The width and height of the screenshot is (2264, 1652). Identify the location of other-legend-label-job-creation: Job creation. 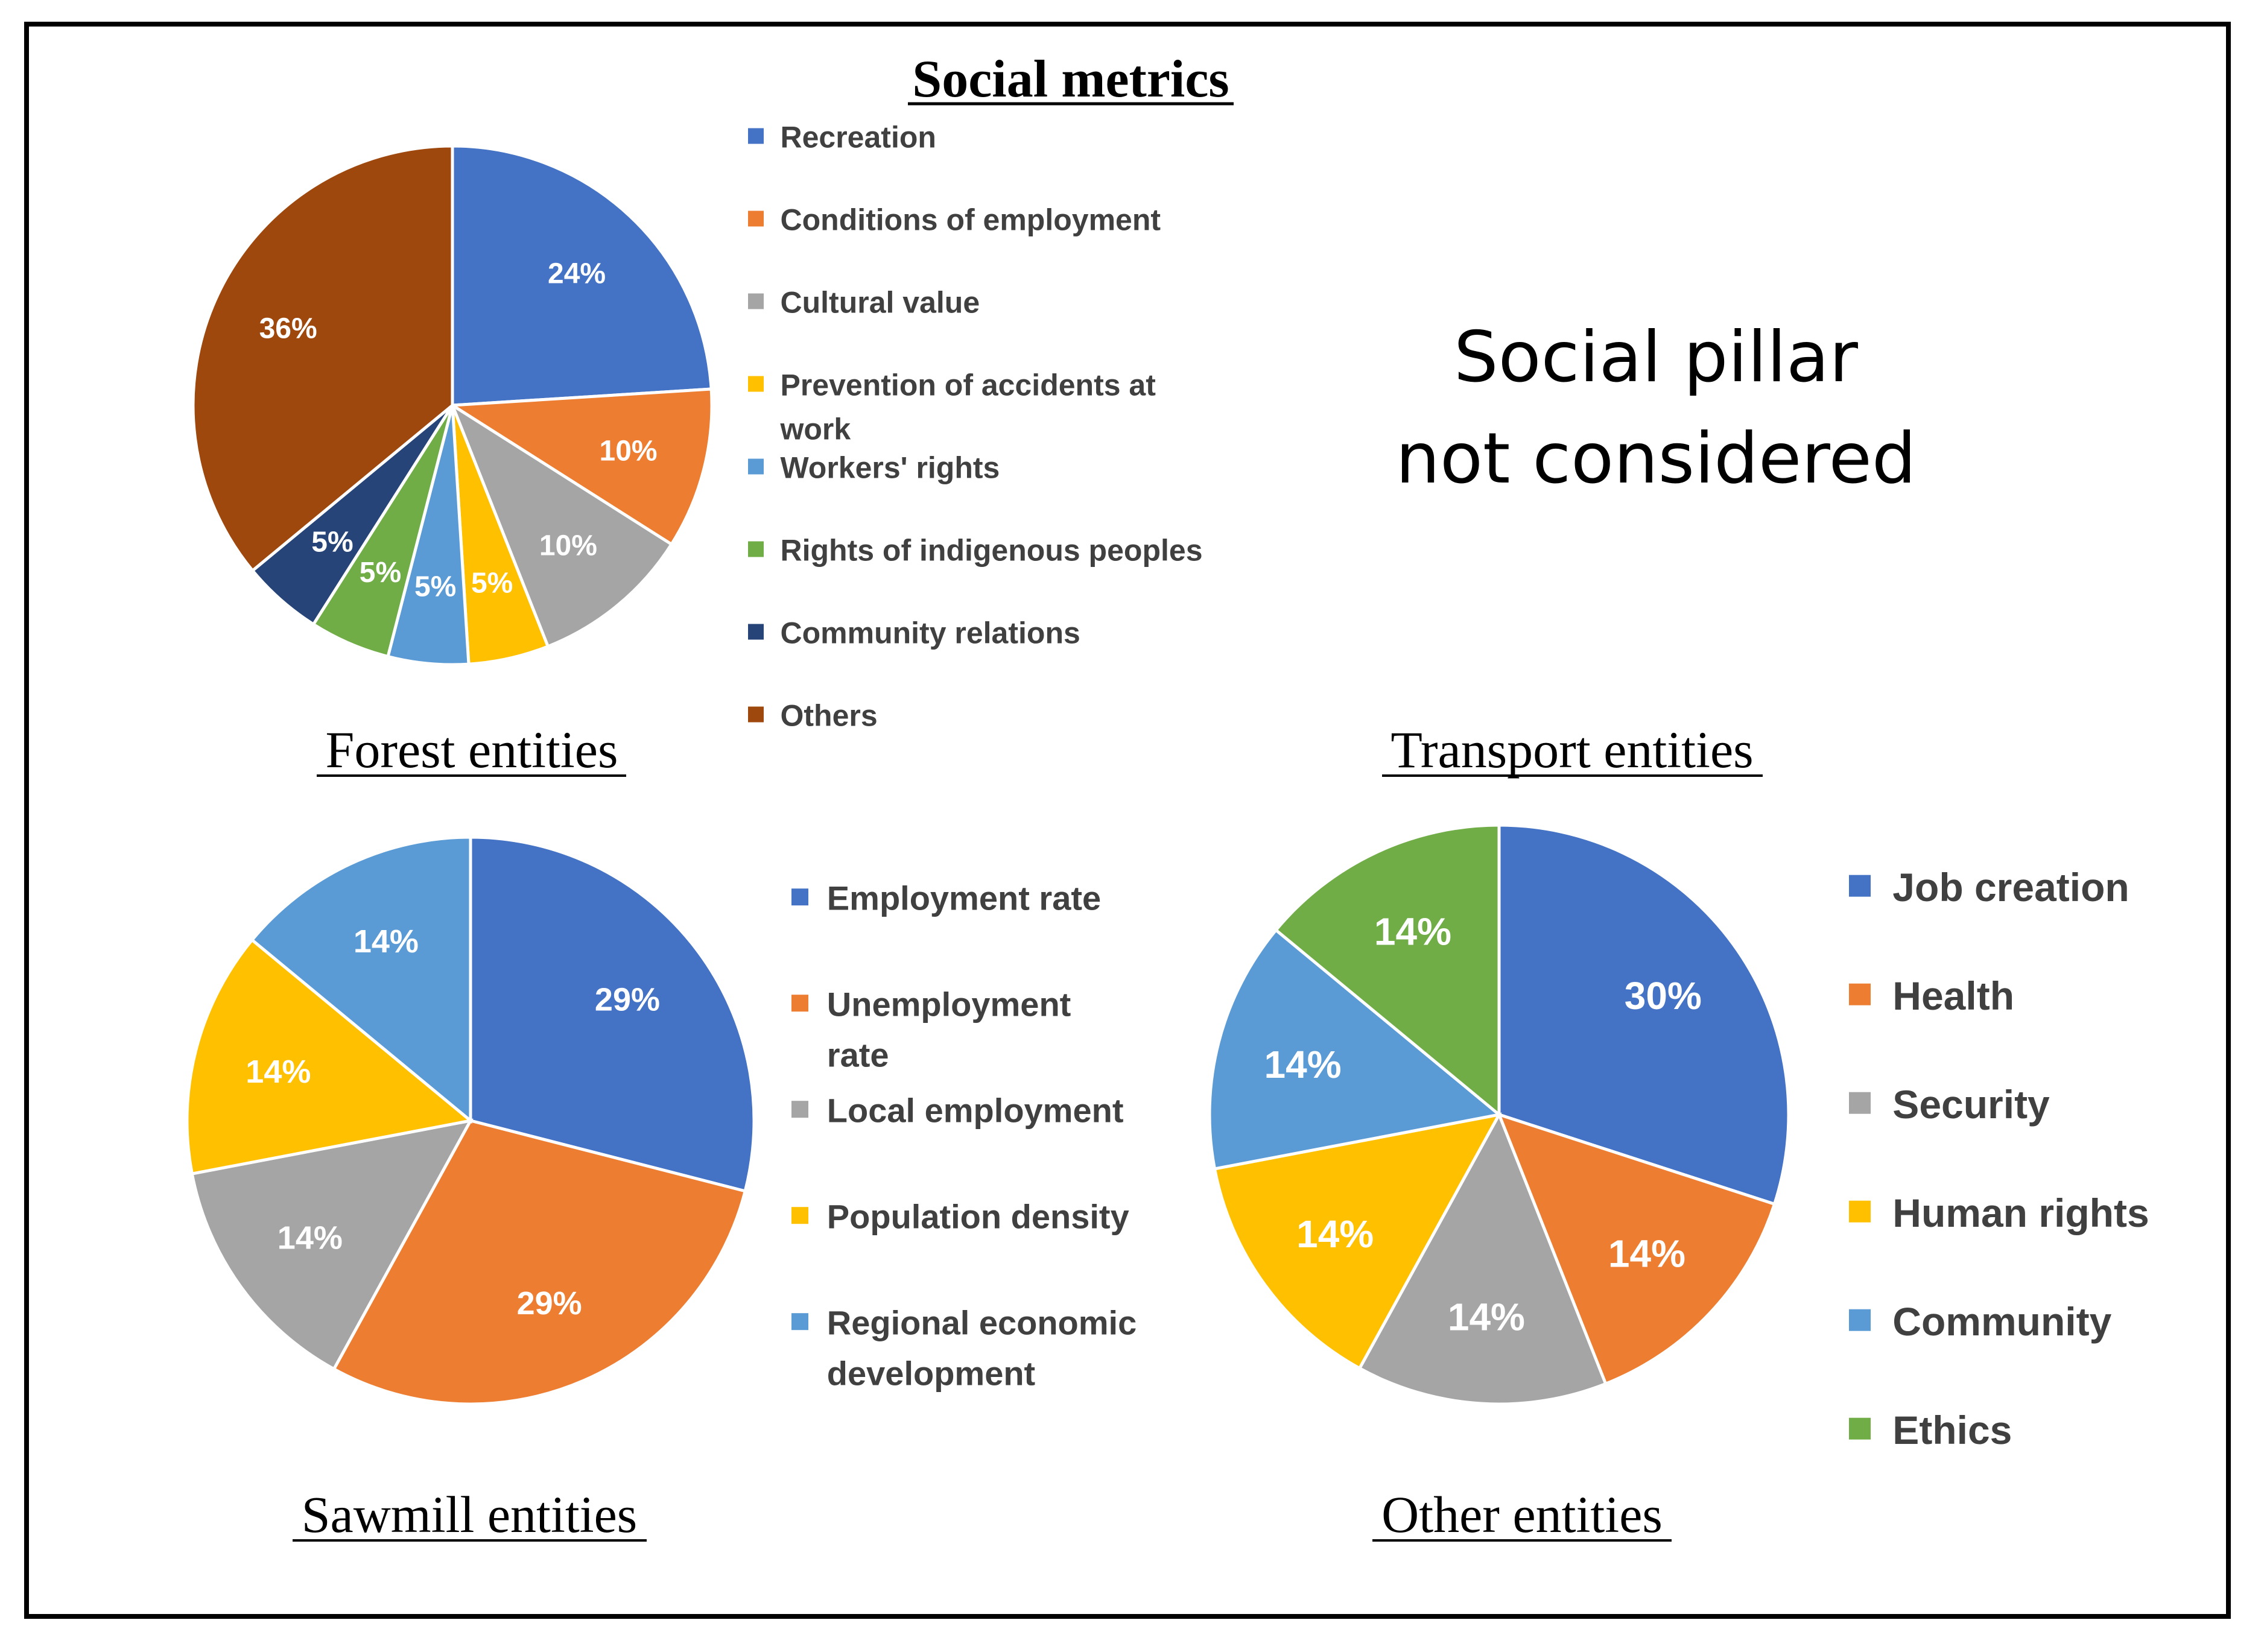
(2010, 887).